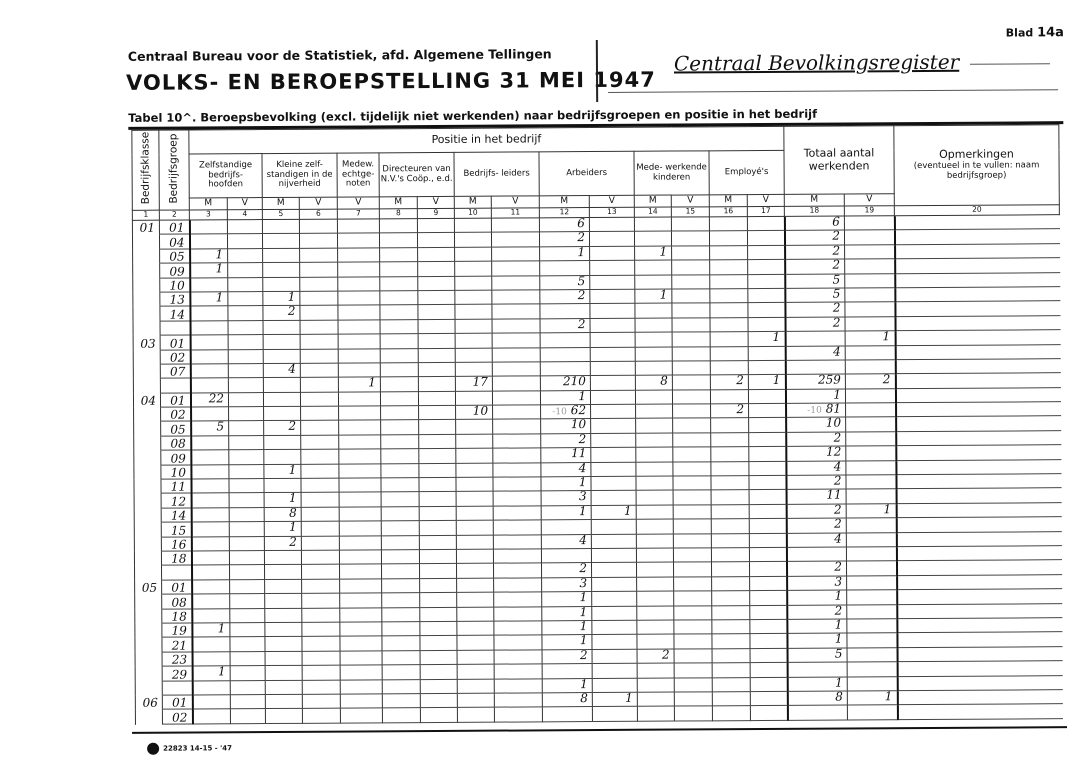 The image size is (1090, 758). I want to click on column-number-5: 5, so click(281, 214).